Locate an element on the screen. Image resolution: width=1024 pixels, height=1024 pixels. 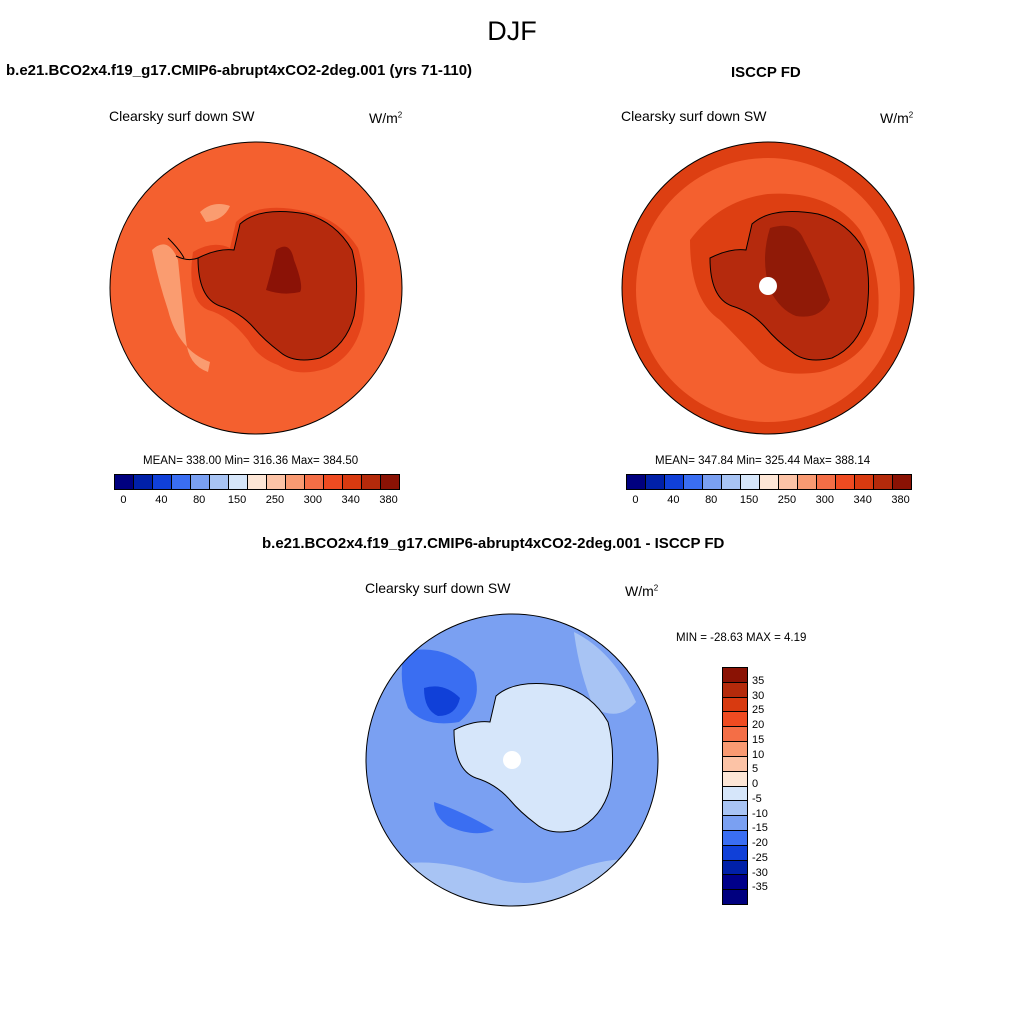
diff-min-max: MIN = -28.63 MAX = 4.19 is located at coordinates (741, 638).